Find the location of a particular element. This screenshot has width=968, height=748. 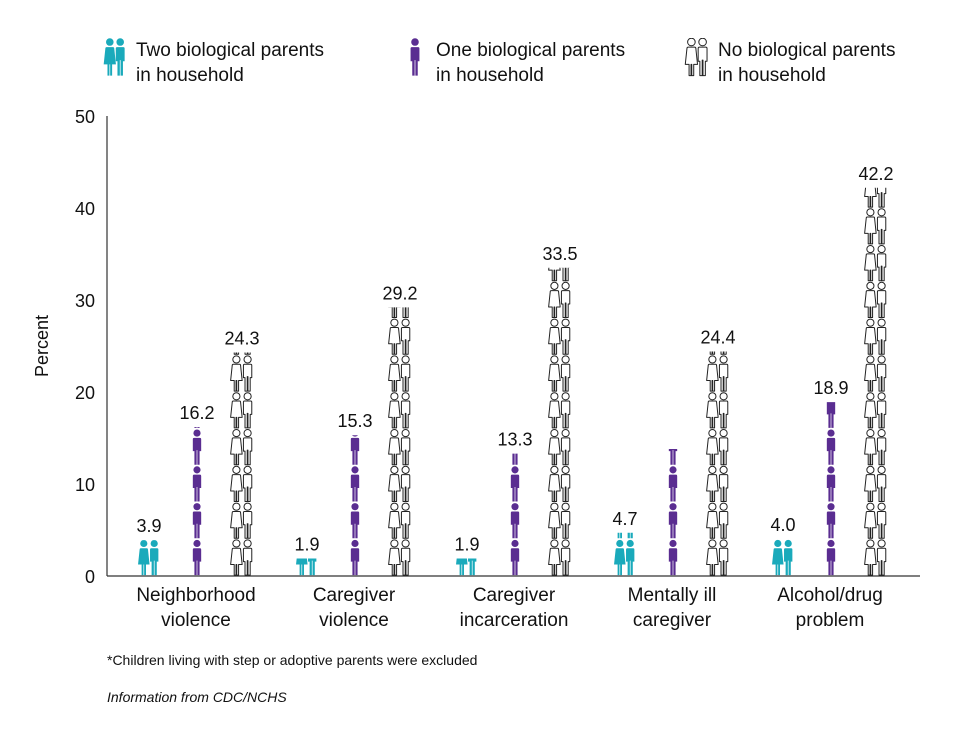

data-label: 13.3 is located at coordinates (514, 440).